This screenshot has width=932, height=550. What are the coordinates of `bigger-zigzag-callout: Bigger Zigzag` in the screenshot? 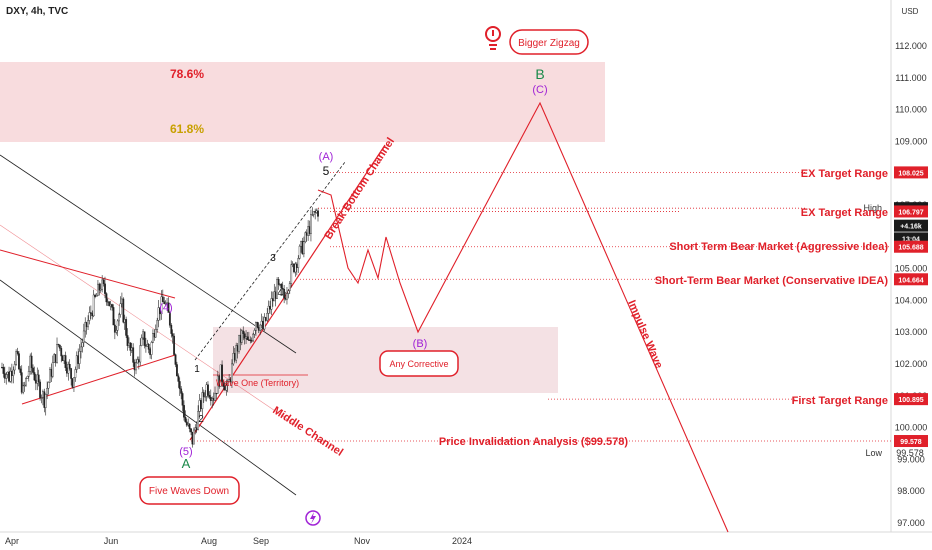 It's located at (549, 42).